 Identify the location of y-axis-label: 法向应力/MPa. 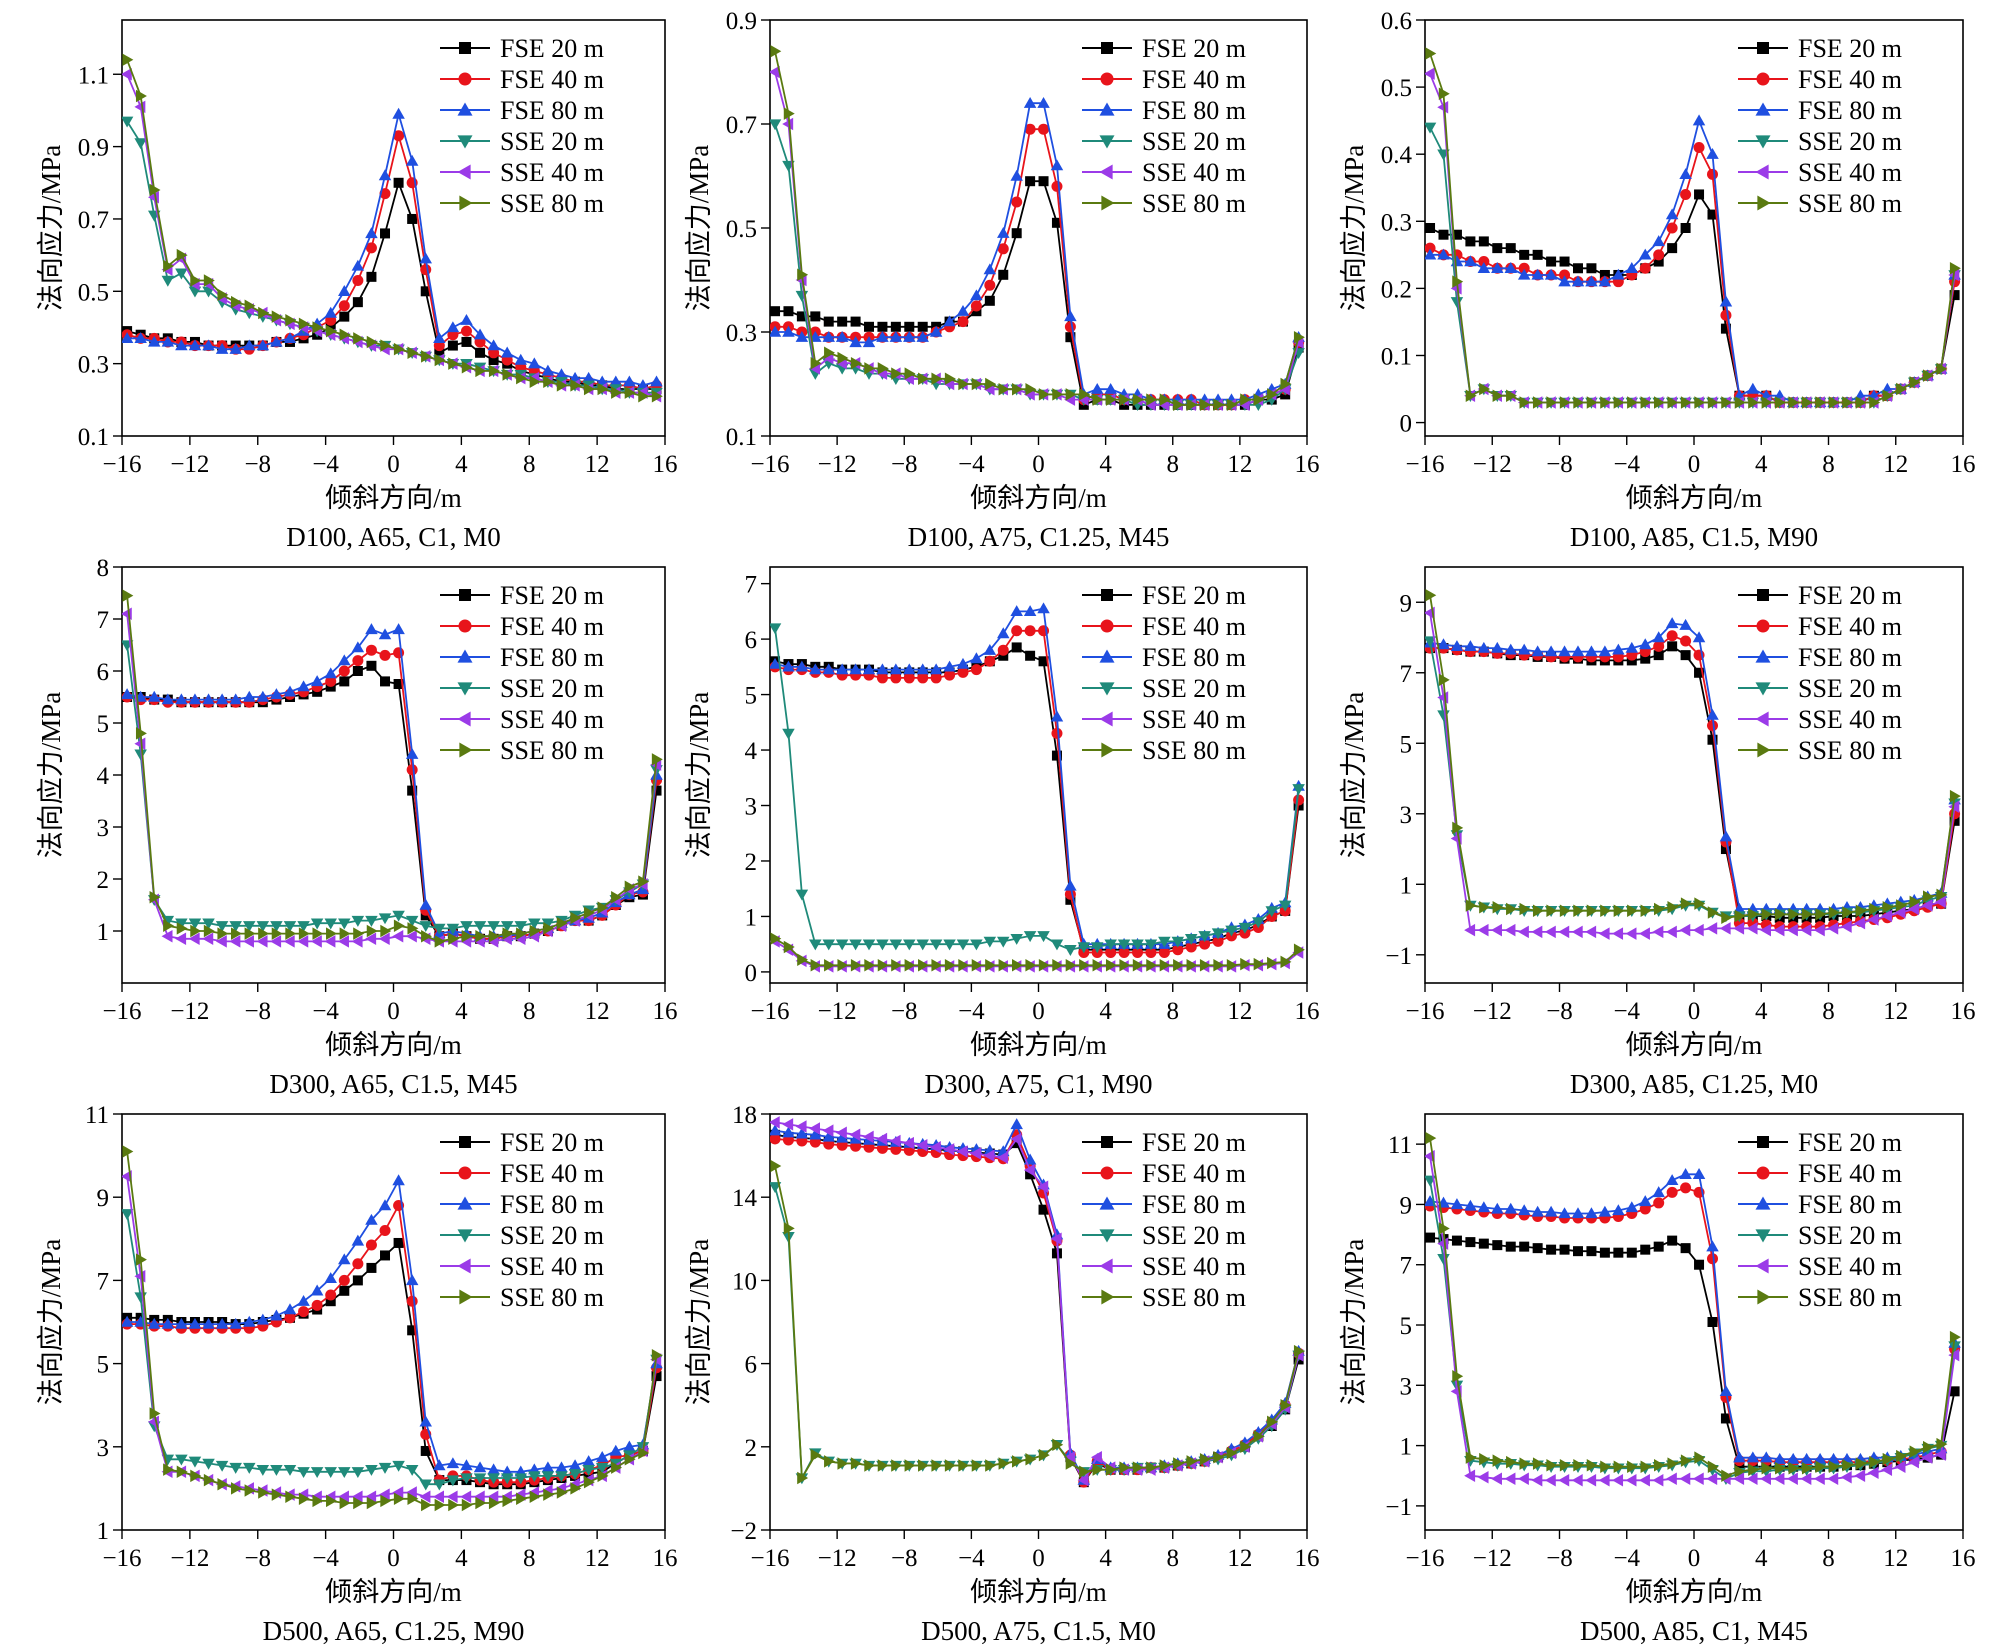
(699, 1322).